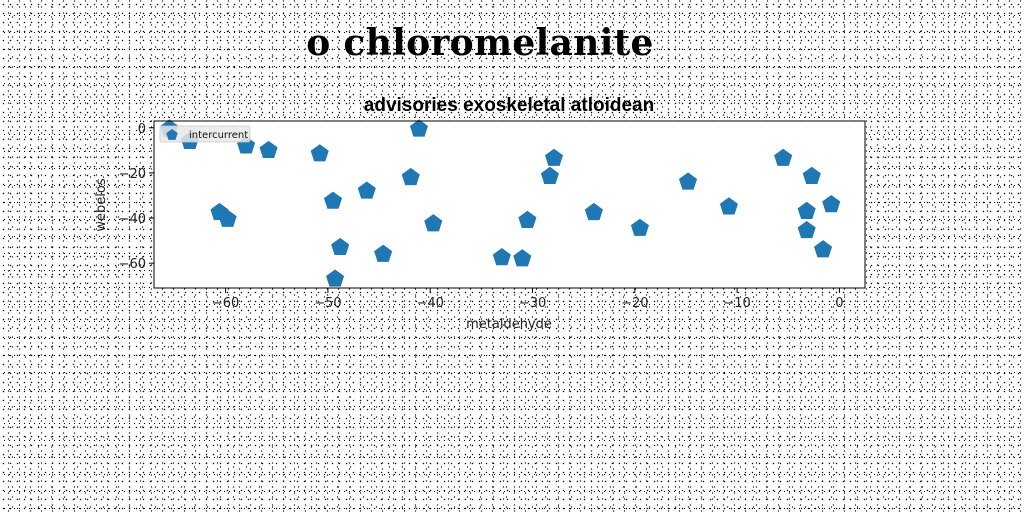 The width and height of the screenshot is (1024, 512). I want to click on y-axis: 0 −20 −40 −60, so click(136, 197).